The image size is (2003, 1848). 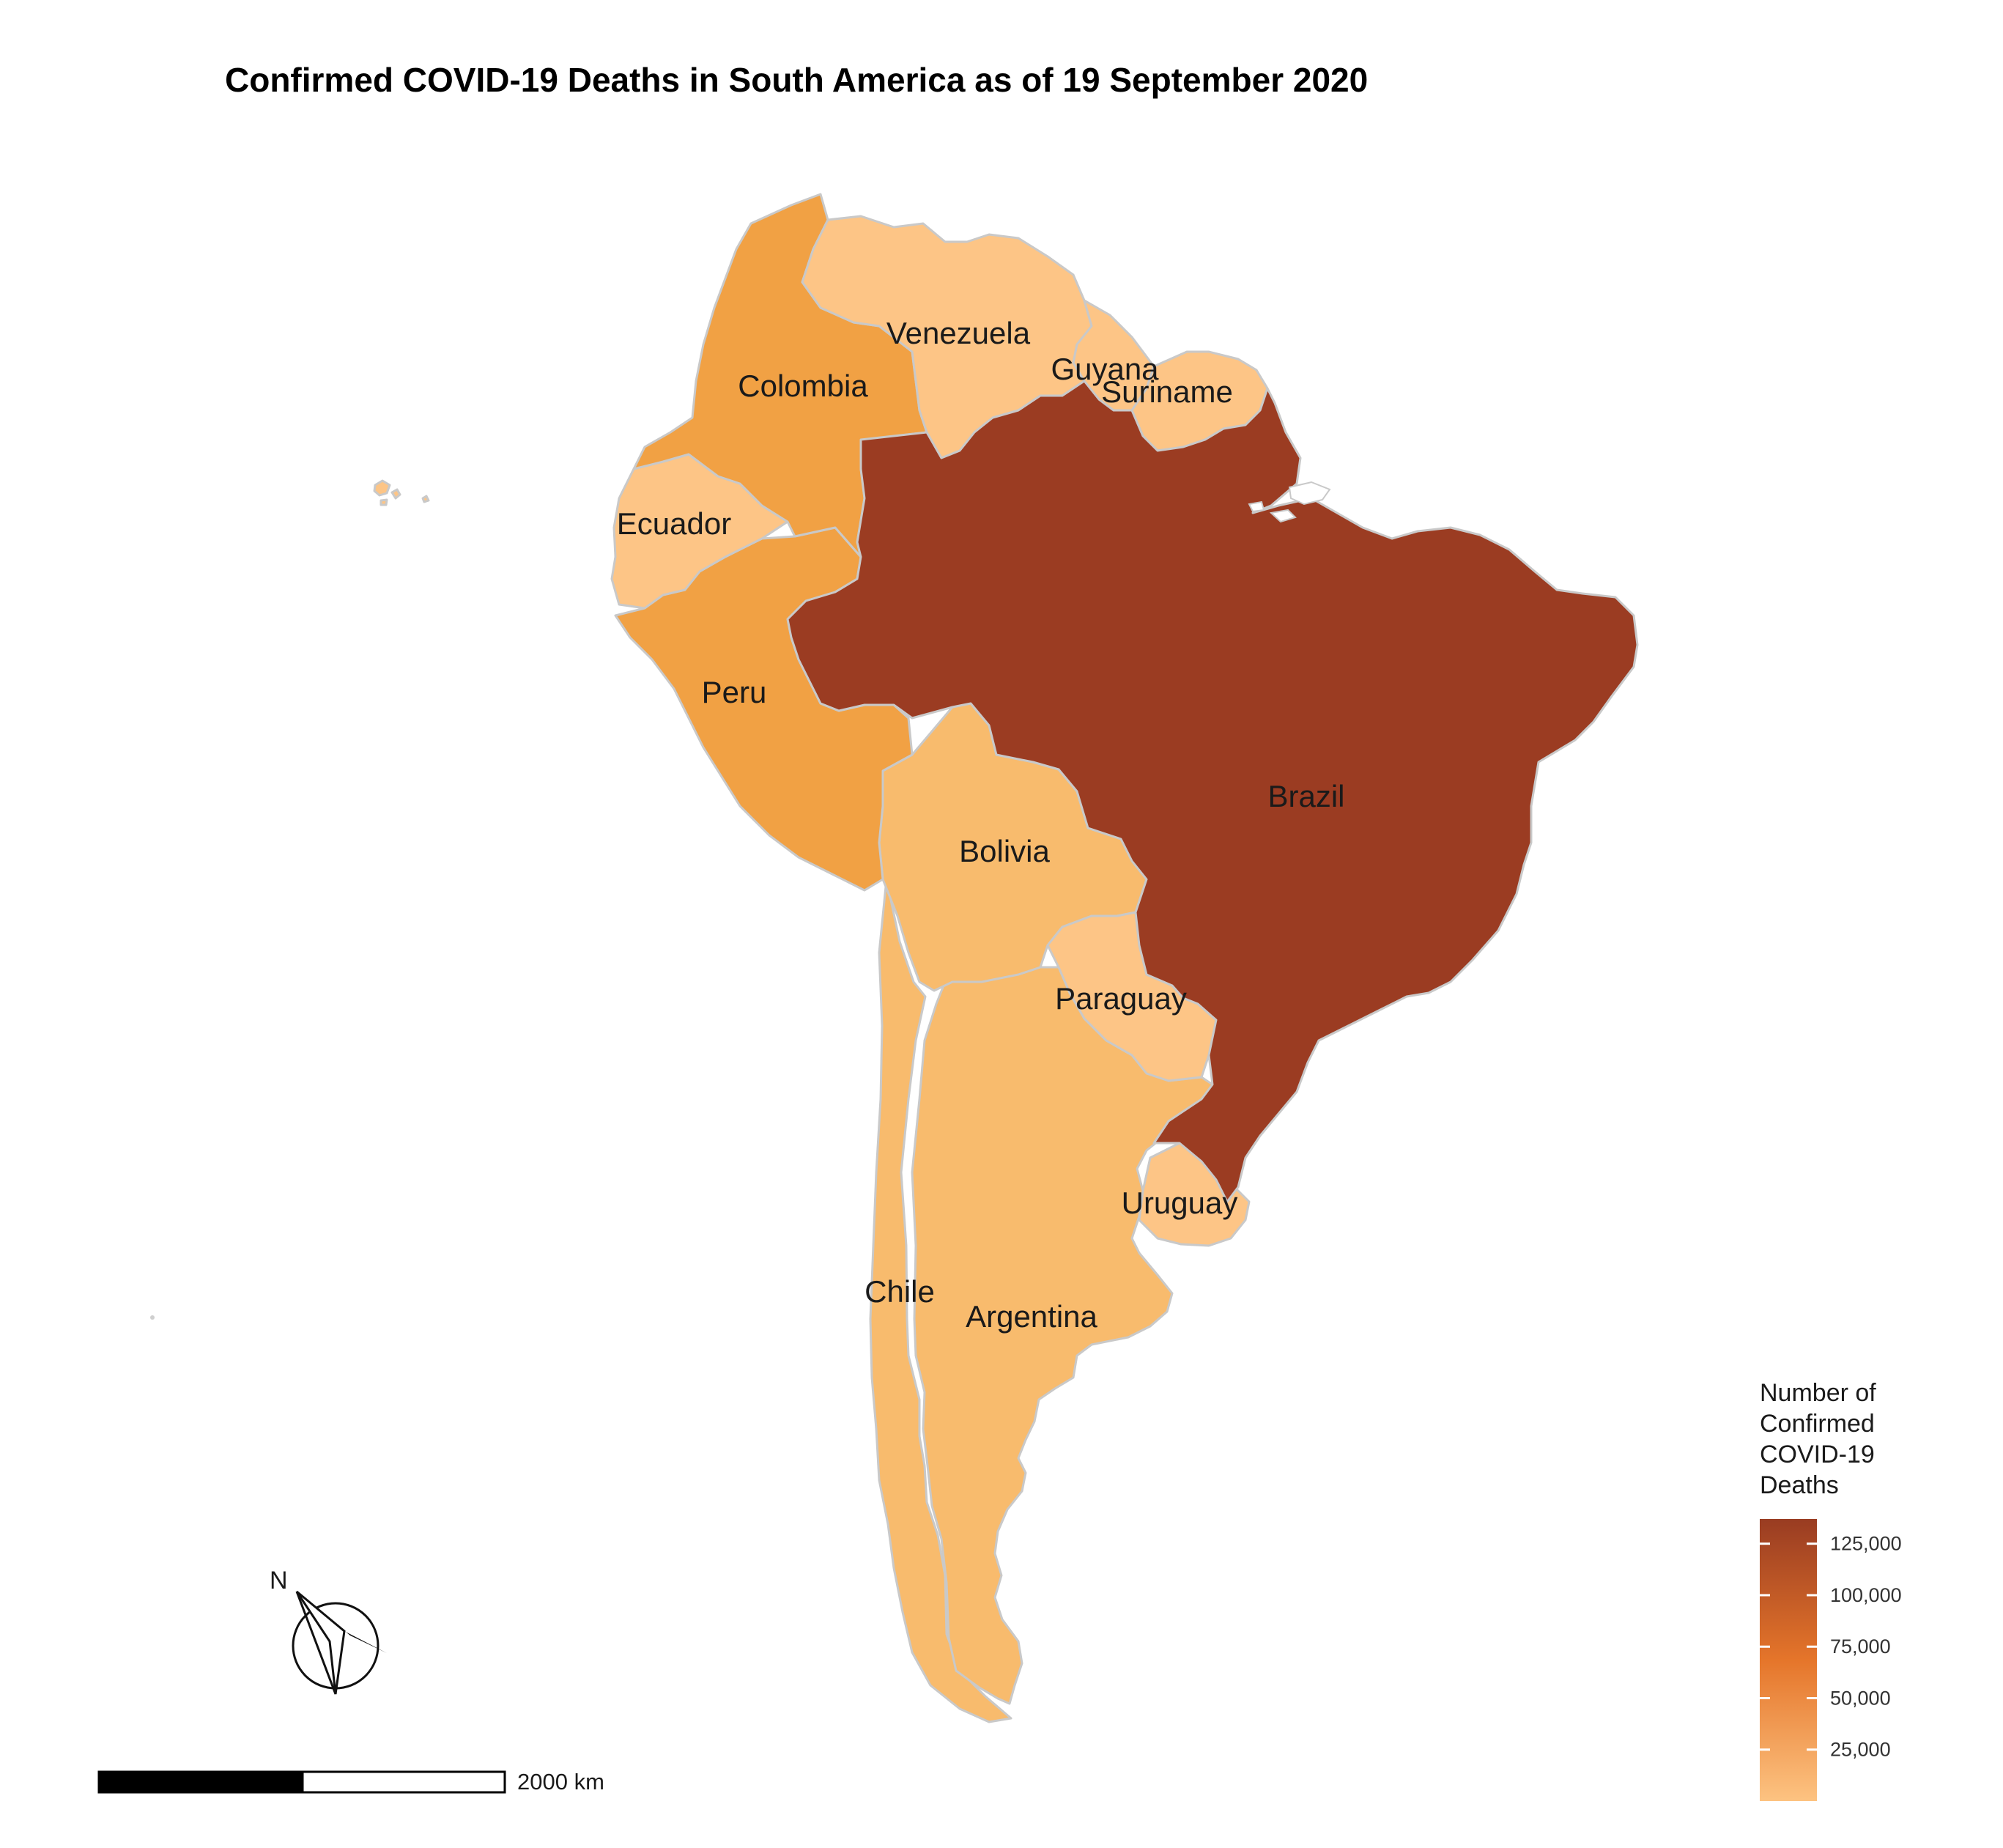 I want to click on legend-tick-label: 75,000, so click(x=1861, y=1646).